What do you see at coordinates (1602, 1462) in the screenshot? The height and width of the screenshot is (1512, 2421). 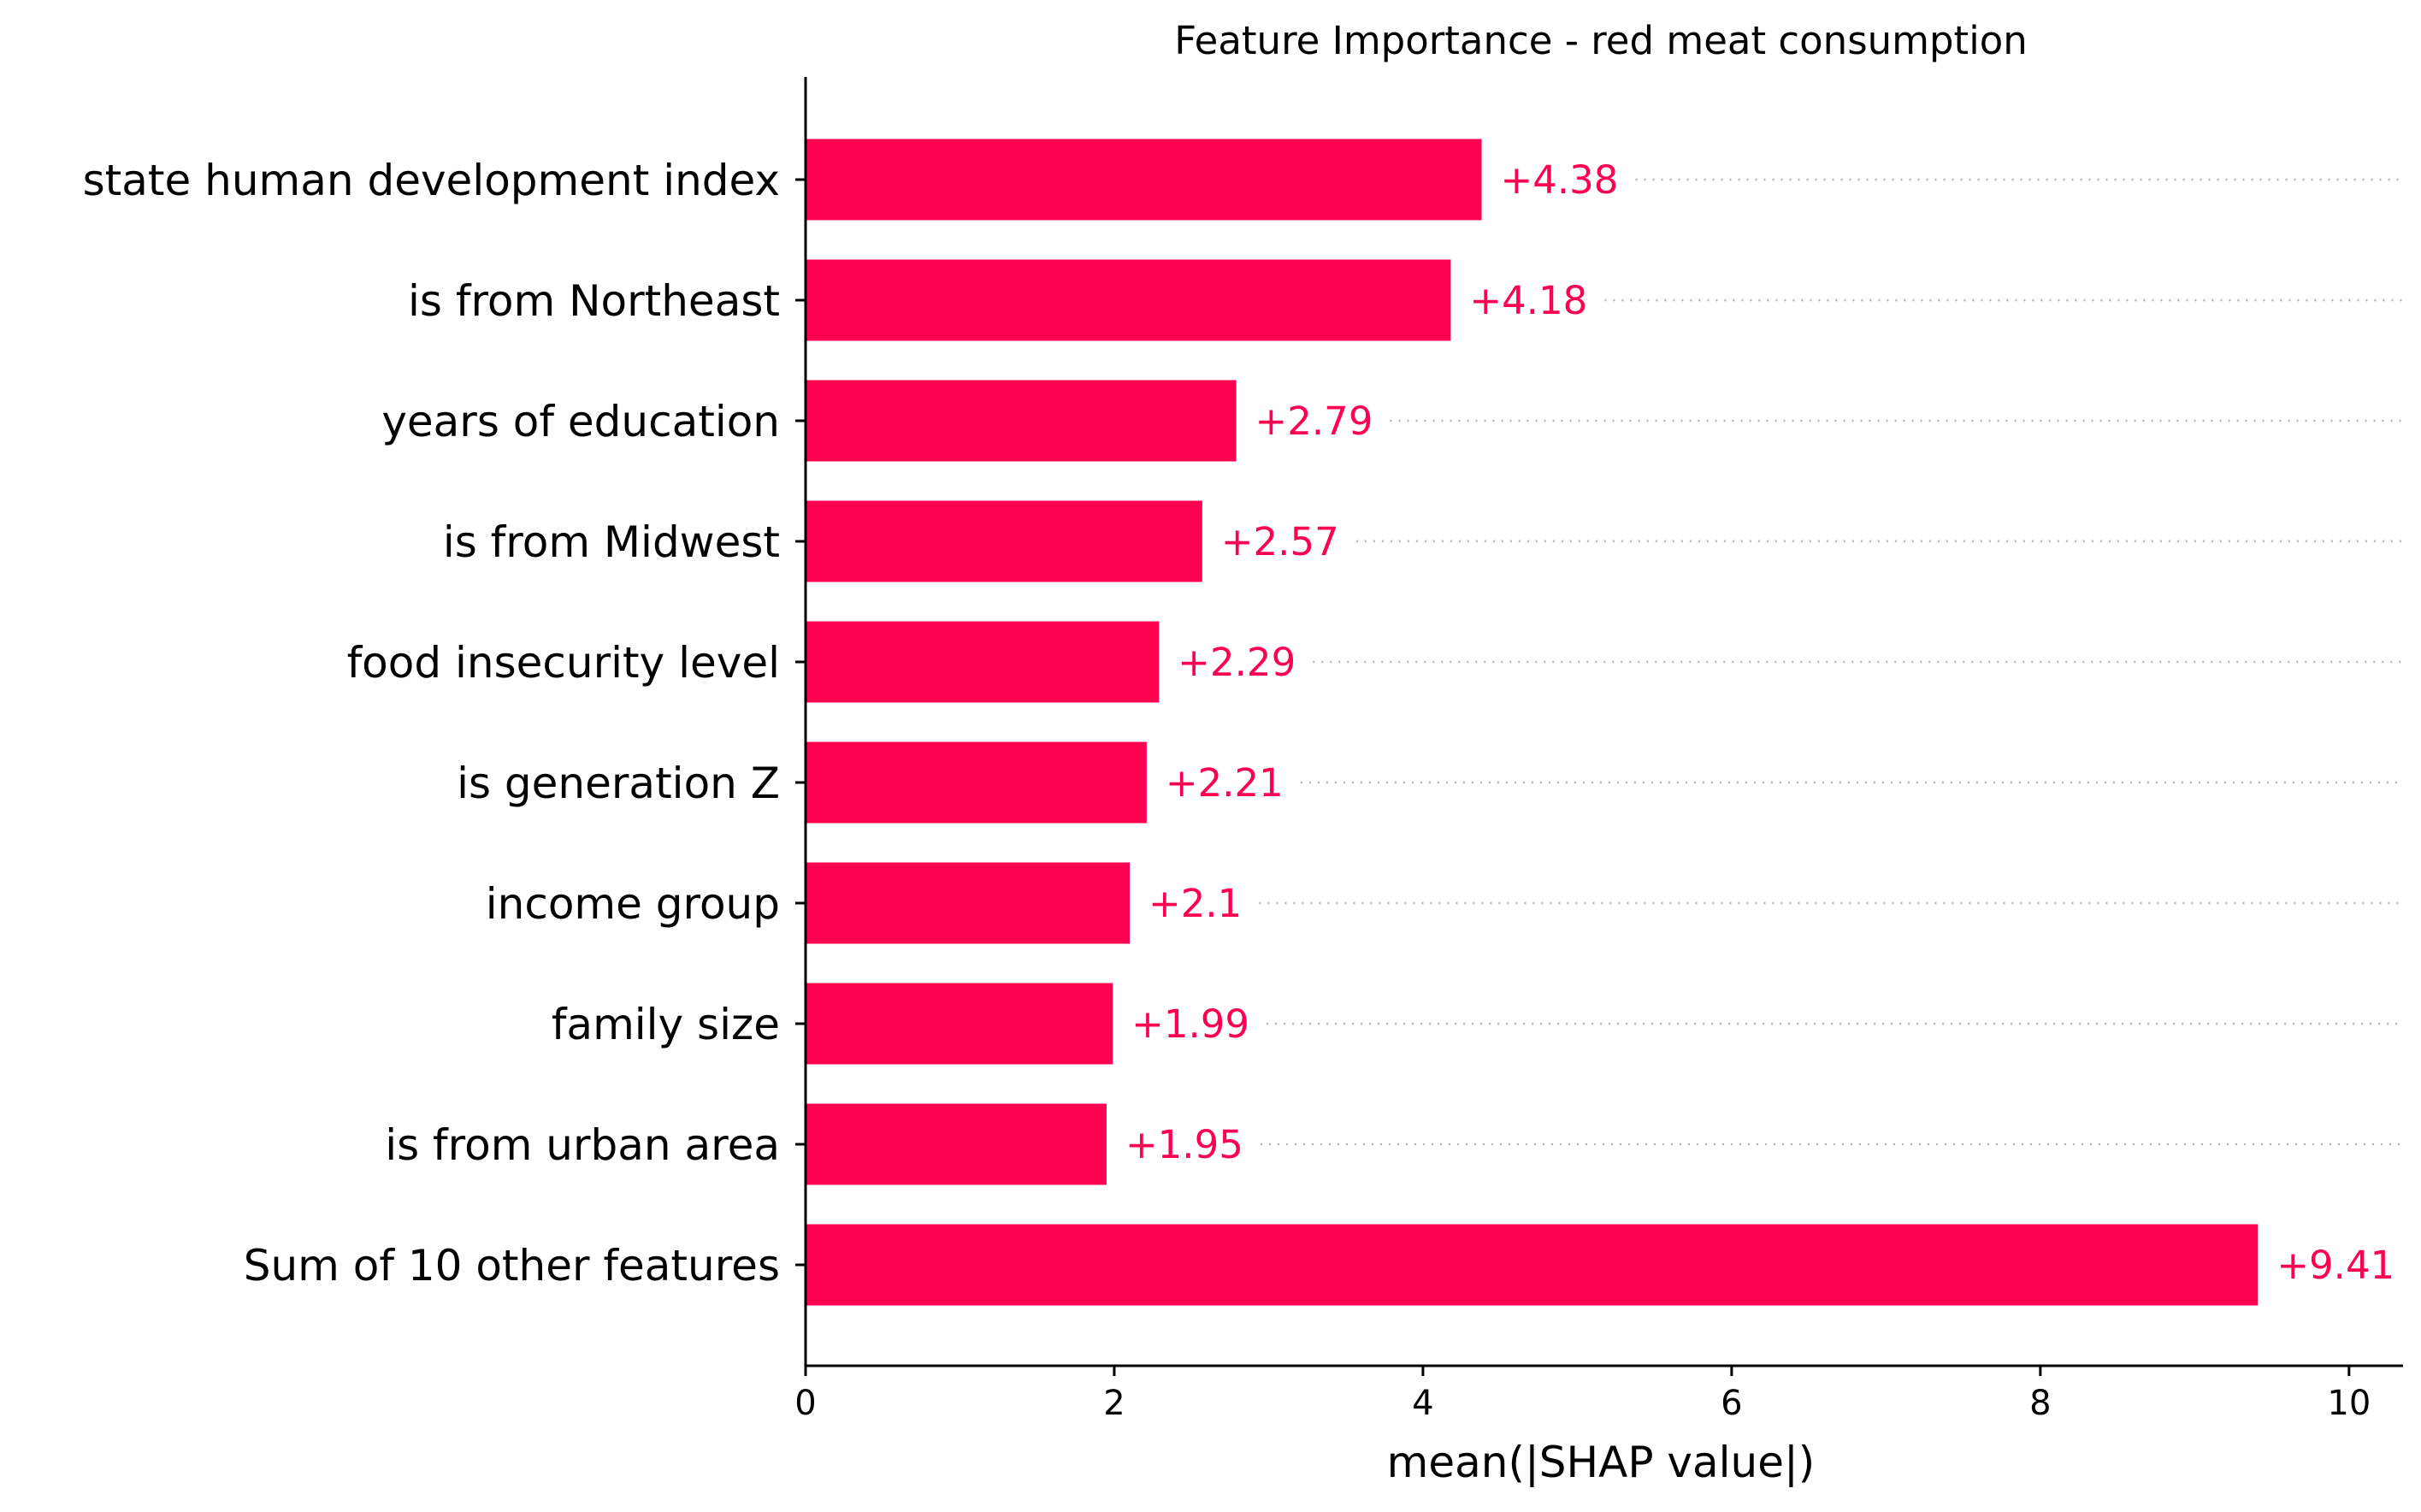 I see `x-axis-label: mean(|SHAP value|)` at bounding box center [1602, 1462].